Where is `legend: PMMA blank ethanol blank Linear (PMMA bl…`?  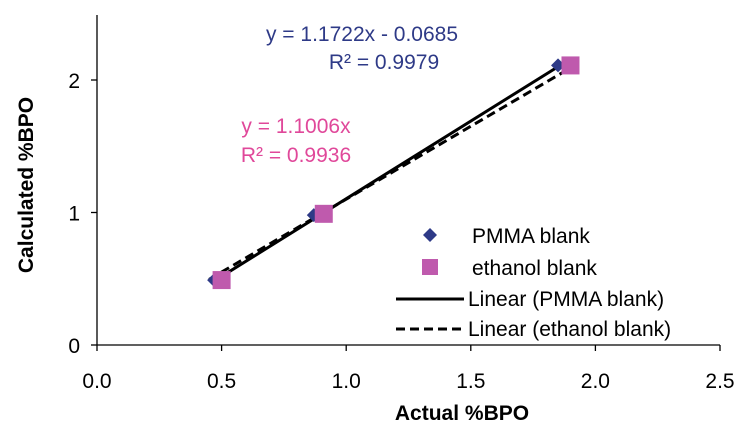 legend: PMMA blank ethanol blank Linear (PMMA bl… is located at coordinates (533, 283).